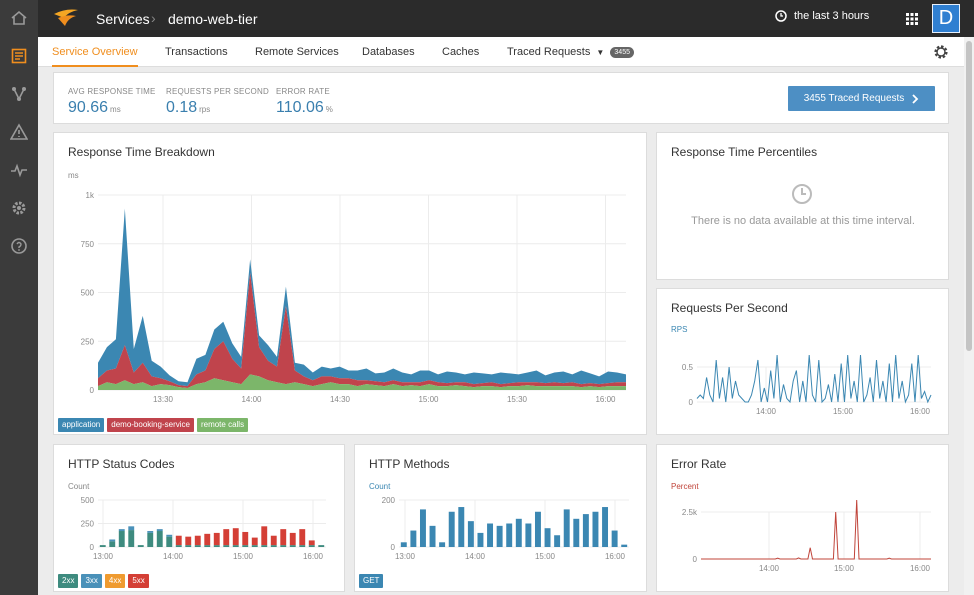 Image resolution: width=974 pixels, height=595 pixels. What do you see at coordinates (409, 464) in the screenshot?
I see `chart-title: HTTP Methods` at bounding box center [409, 464].